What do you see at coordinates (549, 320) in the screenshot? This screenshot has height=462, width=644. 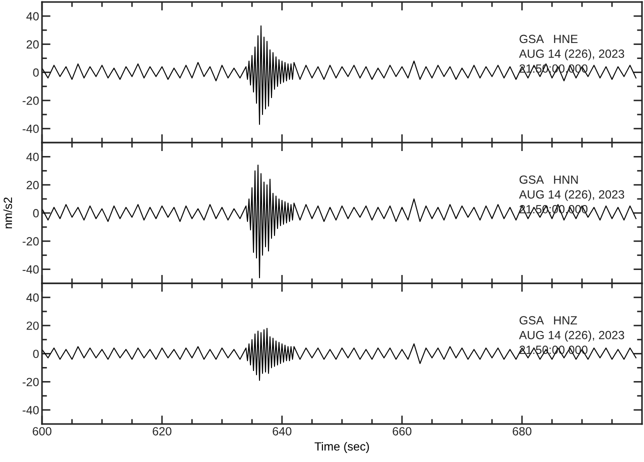 I see `annotation: GSA HNZ` at bounding box center [549, 320].